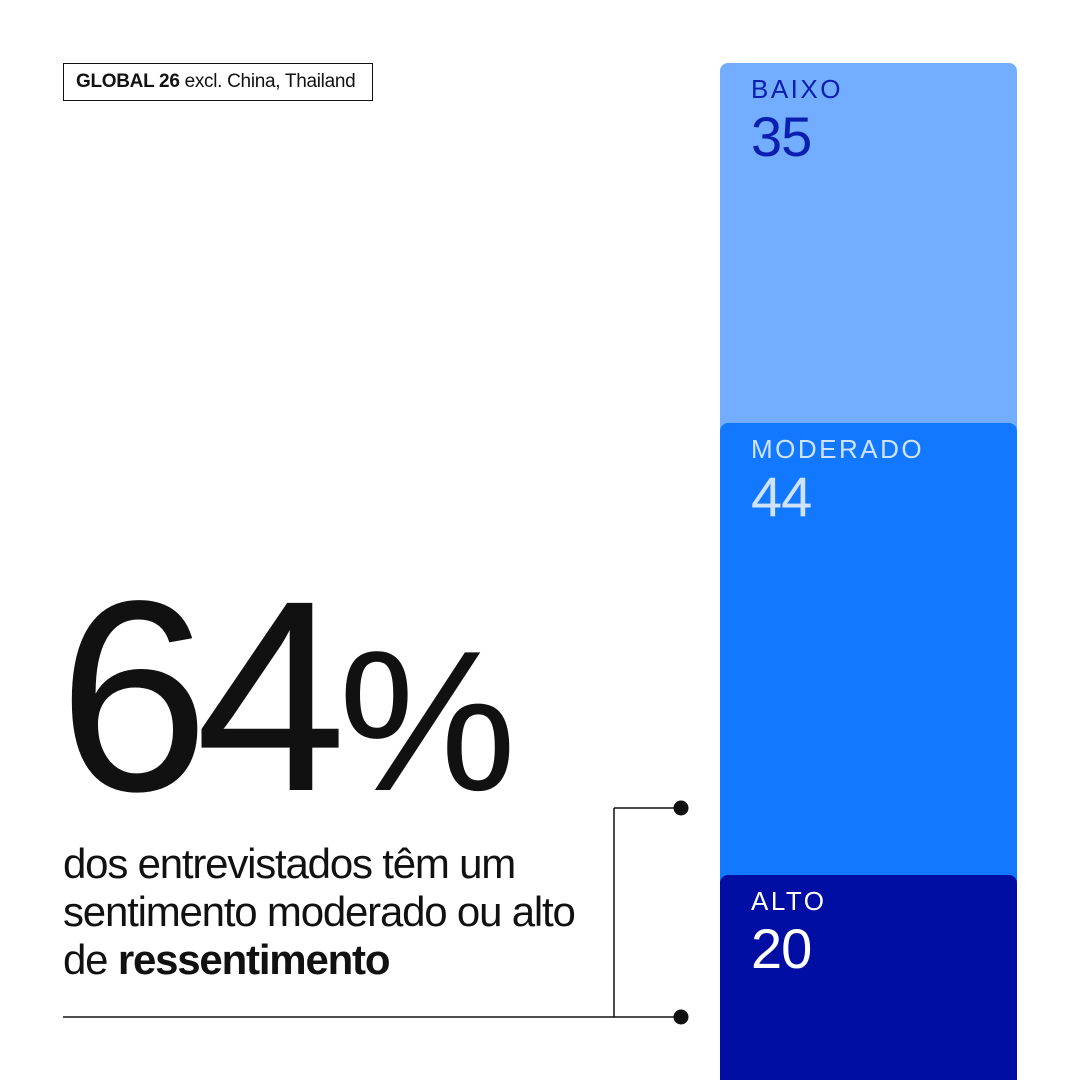  What do you see at coordinates (781, 136) in the screenshot?
I see `segment-value-baixo: 35` at bounding box center [781, 136].